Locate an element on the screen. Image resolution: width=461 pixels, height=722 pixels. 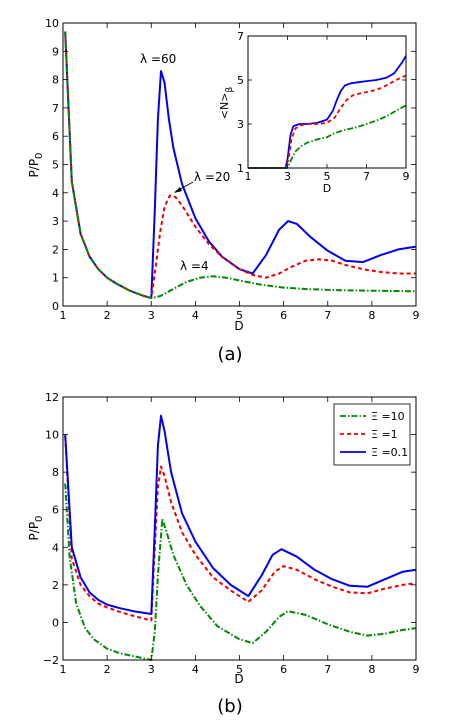
inset-plot: 1 3 5 7 9 1 3 5 7 D <N>β is located at coordinates (314, 112).